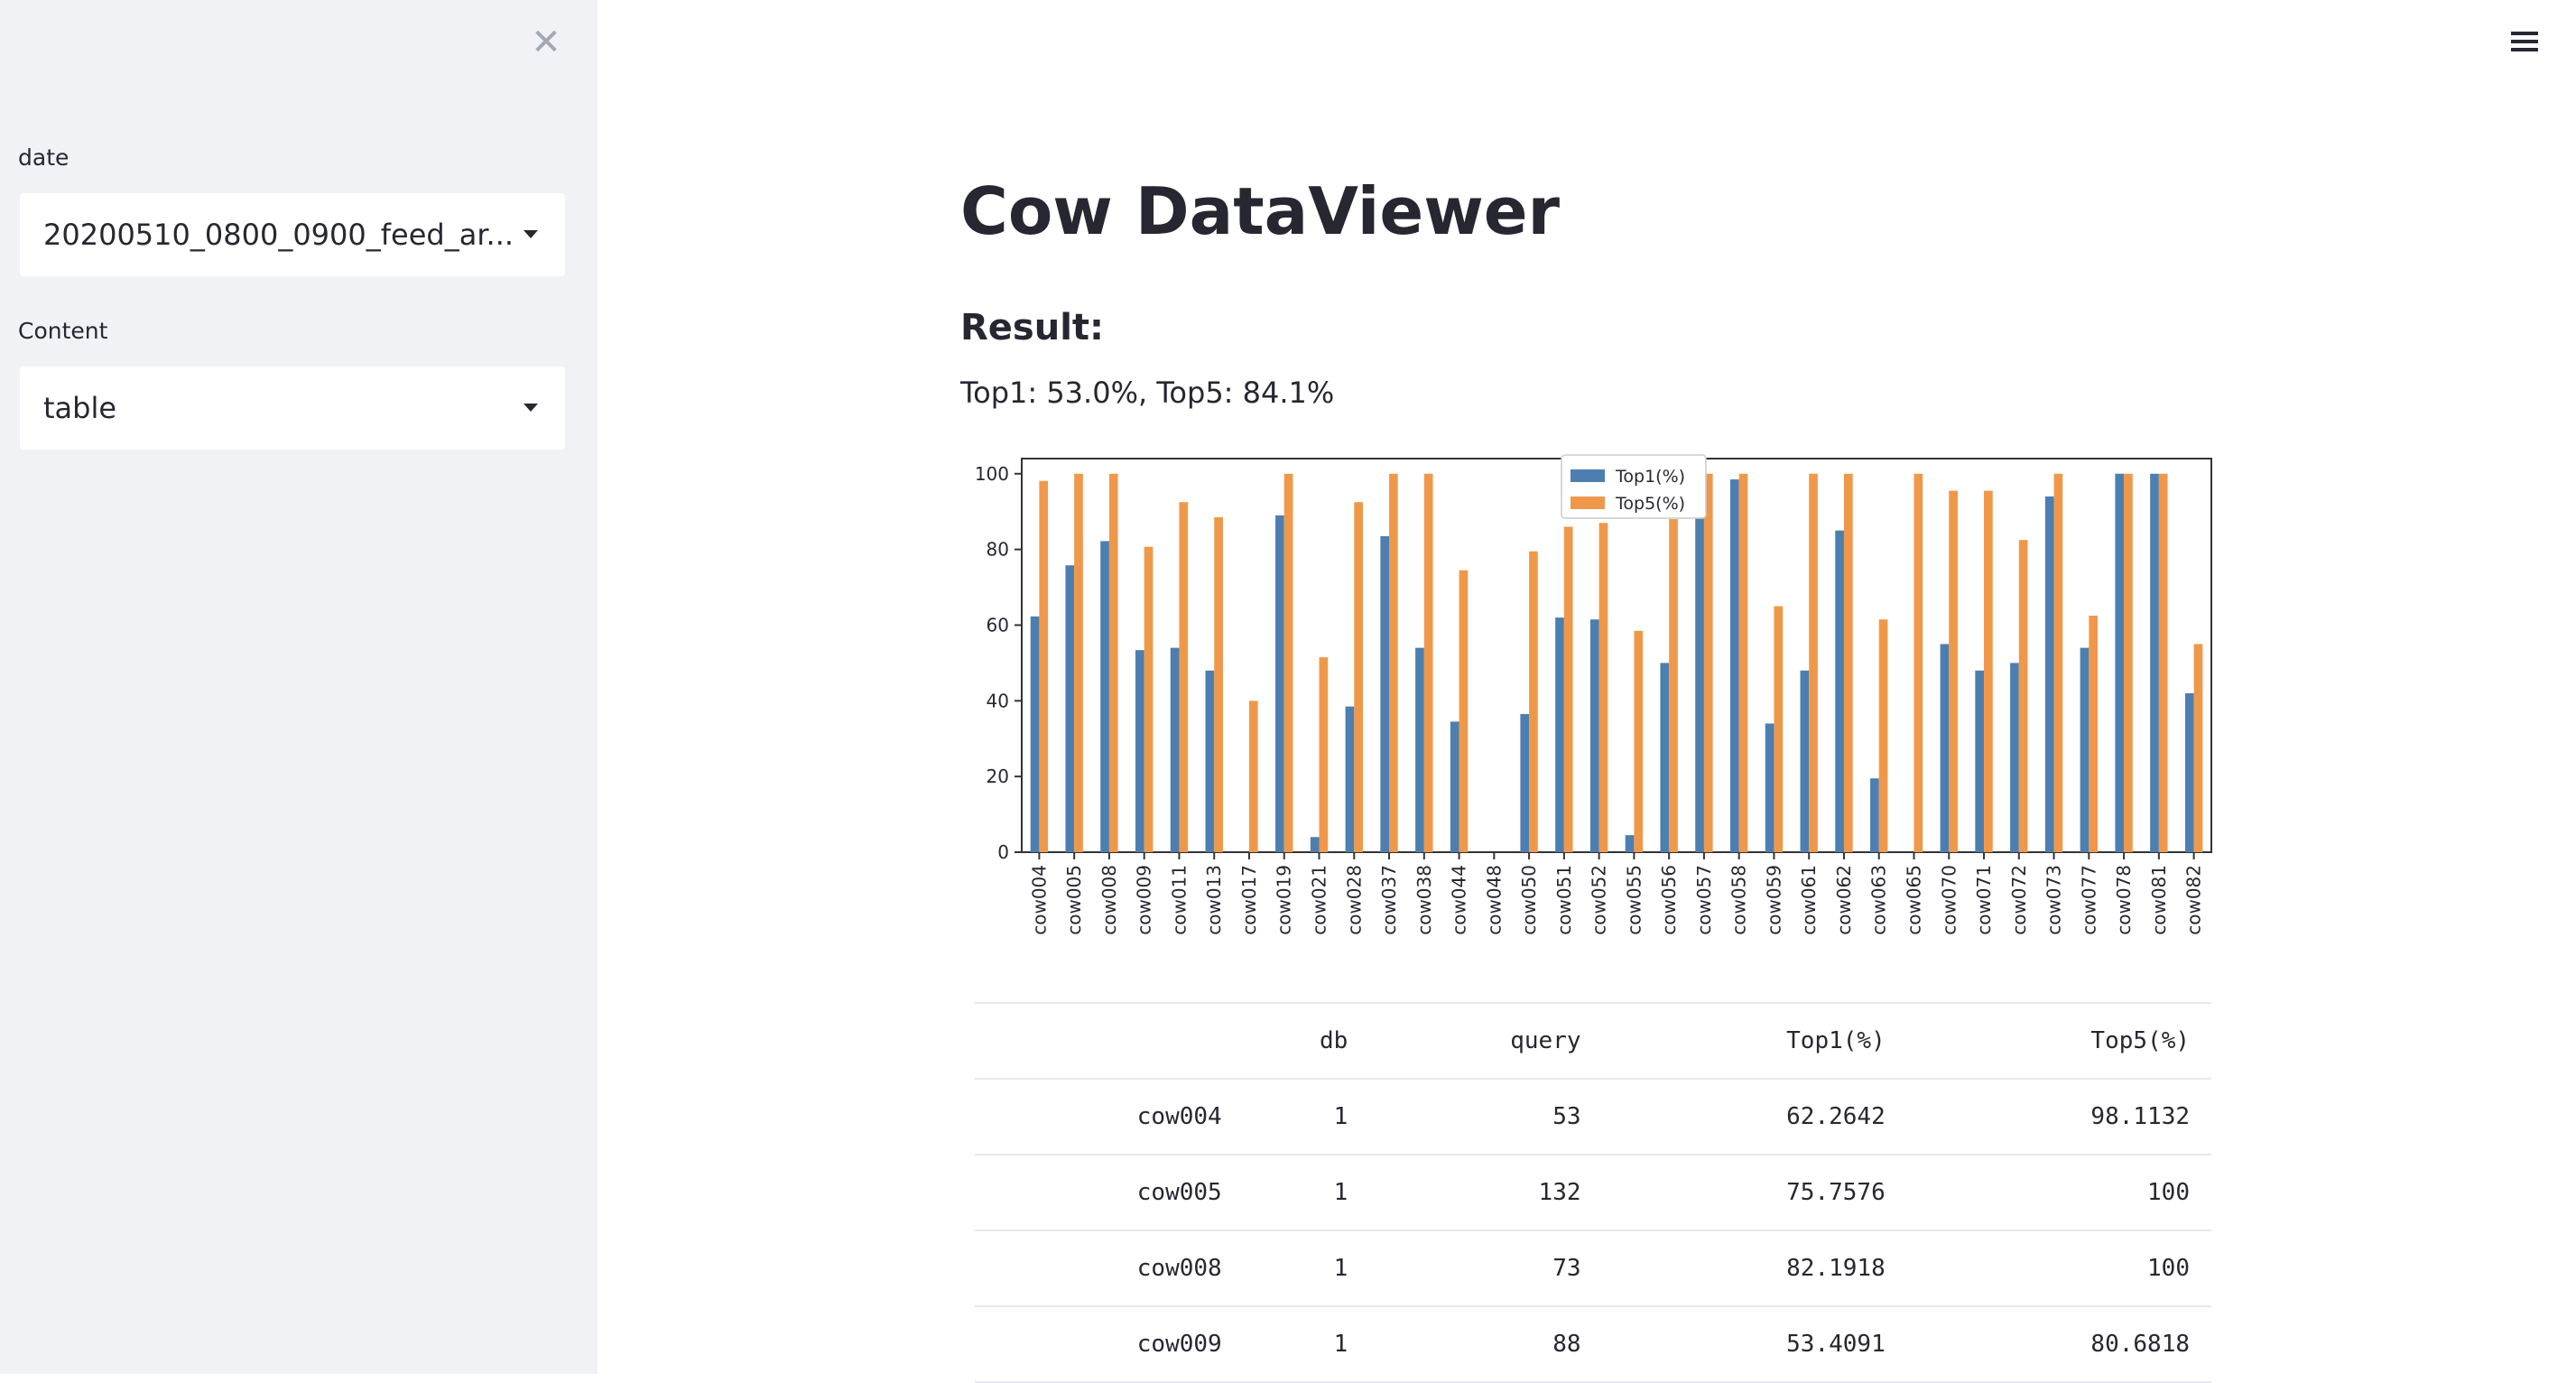 This screenshot has width=2576, height=1383. I want to click on x-tick-label: cow056, so click(1669, 900).